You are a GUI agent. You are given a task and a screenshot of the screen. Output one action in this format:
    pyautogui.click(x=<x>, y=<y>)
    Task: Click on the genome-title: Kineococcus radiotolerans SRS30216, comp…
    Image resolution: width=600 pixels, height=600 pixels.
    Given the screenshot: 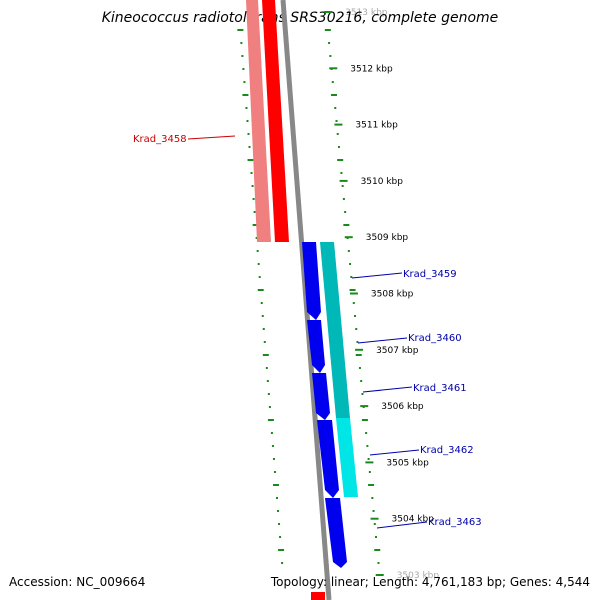 What is the action you would take?
    pyautogui.click(x=300, y=18)
    